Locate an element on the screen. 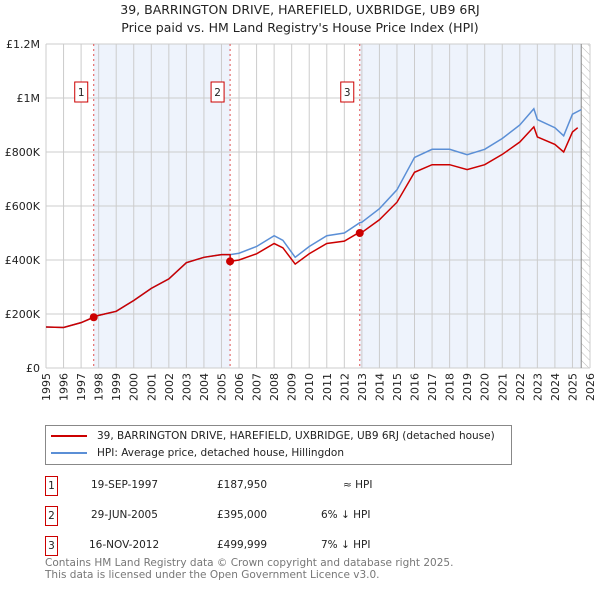 The image size is (600, 590). sale-price: £395,000 is located at coordinates (242, 515).